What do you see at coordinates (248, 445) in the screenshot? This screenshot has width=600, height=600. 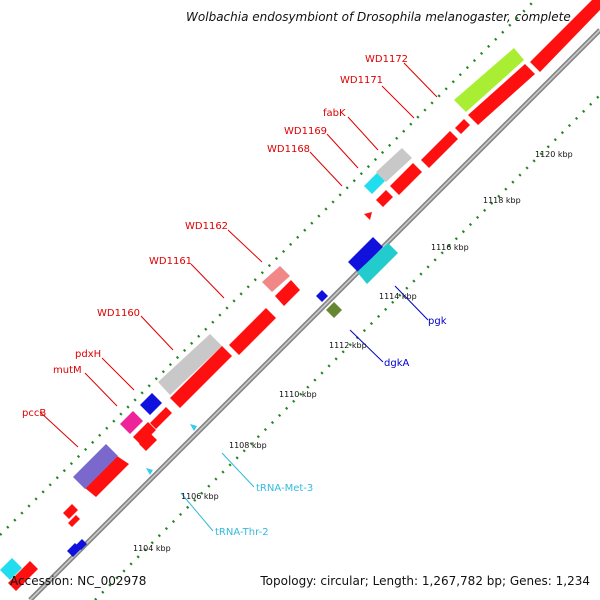 I see `scale-label: 1108 kbp` at bounding box center [248, 445].